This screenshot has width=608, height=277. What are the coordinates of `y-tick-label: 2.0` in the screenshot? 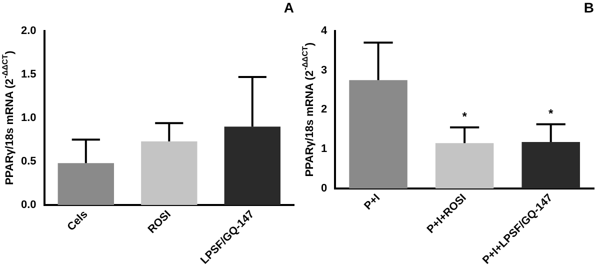 It's located at (28, 30).